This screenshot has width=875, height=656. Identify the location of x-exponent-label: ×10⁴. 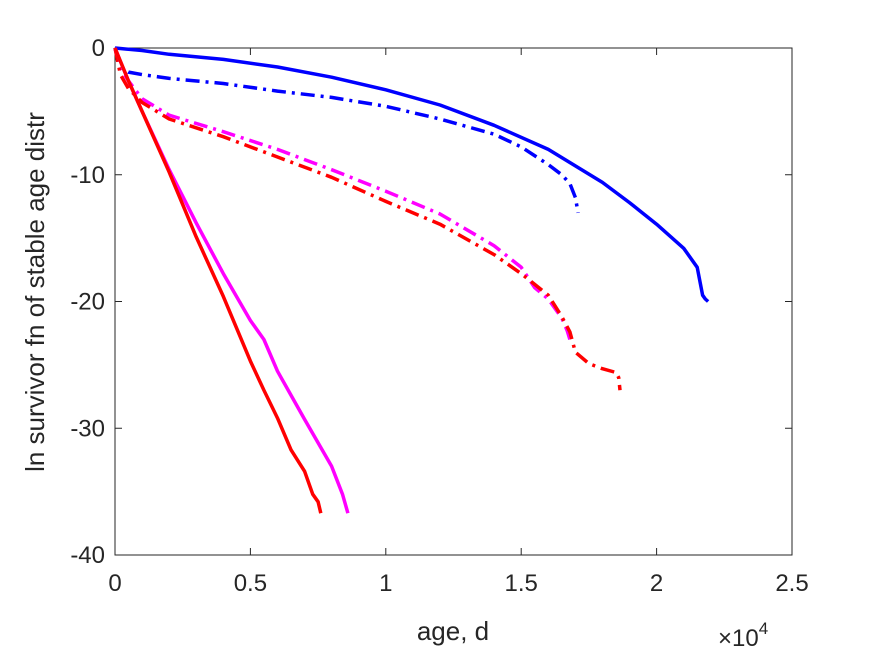
(743, 635).